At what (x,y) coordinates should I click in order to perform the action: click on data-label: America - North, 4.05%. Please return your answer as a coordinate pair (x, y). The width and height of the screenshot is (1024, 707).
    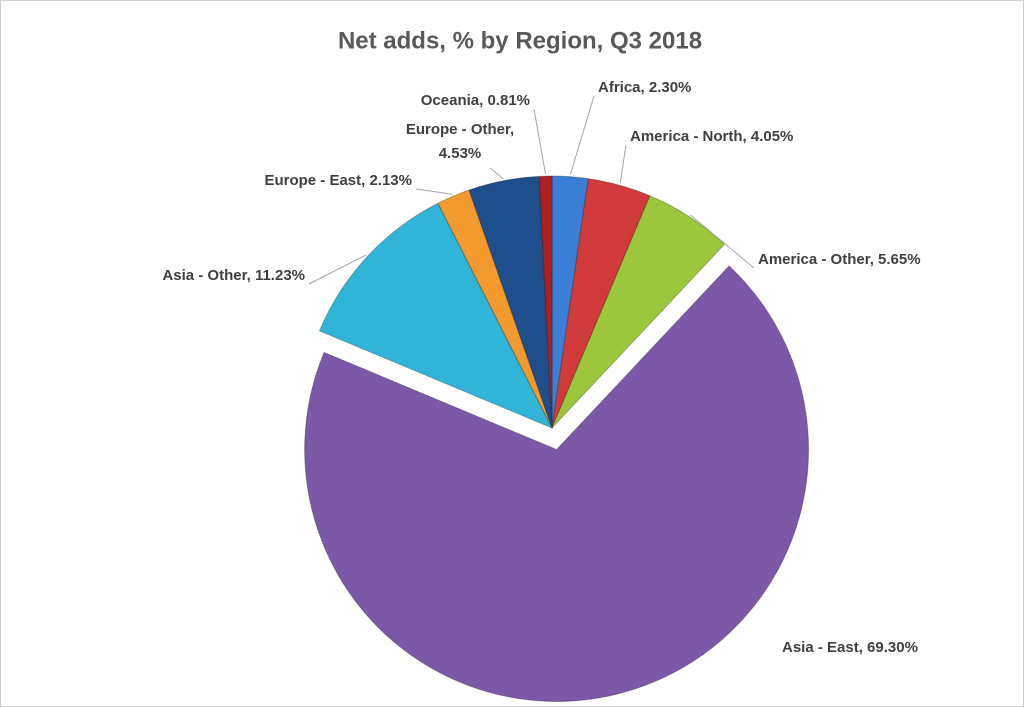
    Looking at the image, I should click on (711, 136).